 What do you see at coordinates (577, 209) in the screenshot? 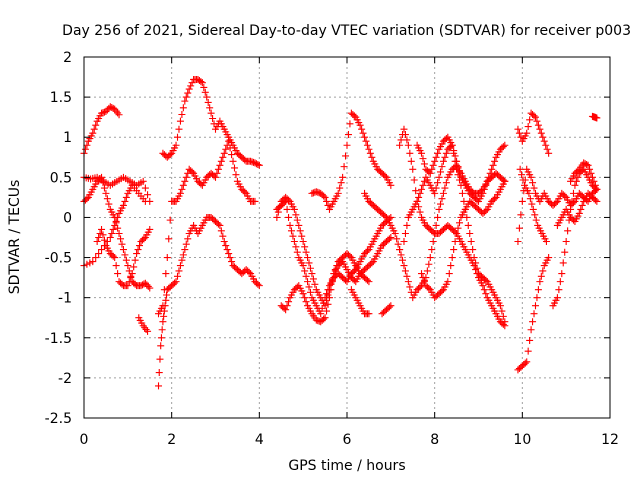
I see `series-track-aa` at bounding box center [577, 209].